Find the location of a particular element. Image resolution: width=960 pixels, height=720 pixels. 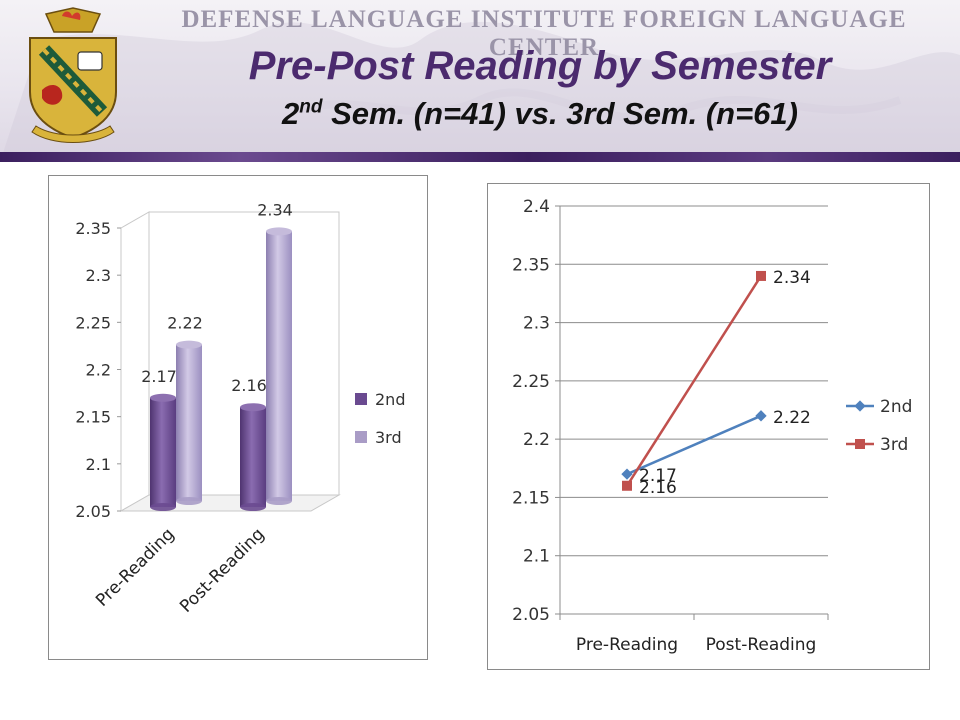

bar-top-3rd-post-reading is located at coordinates (279, 231).